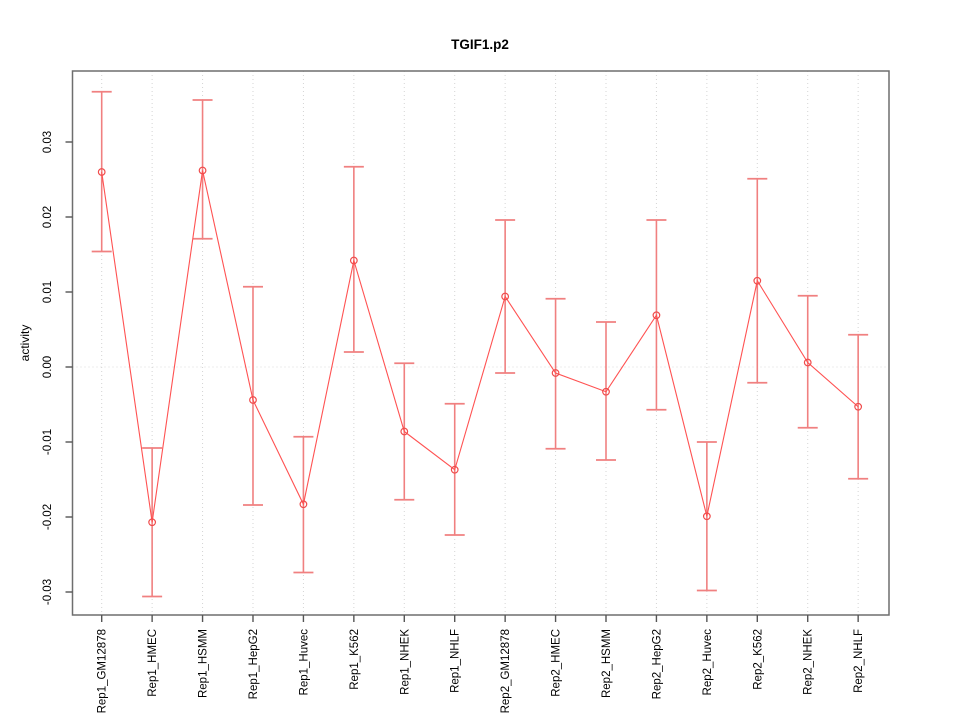  Describe the element at coordinates (48, 592) in the screenshot. I see `y-tick-label: -0.03` at that location.